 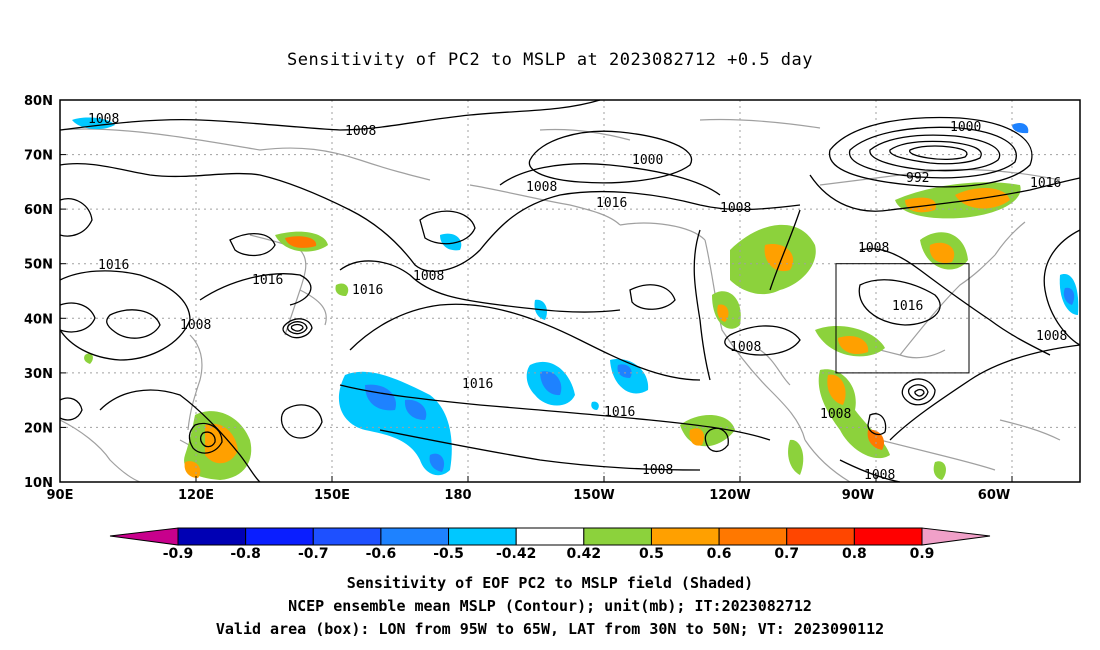 I want to click on lat-label: 60N, so click(x=38, y=210).